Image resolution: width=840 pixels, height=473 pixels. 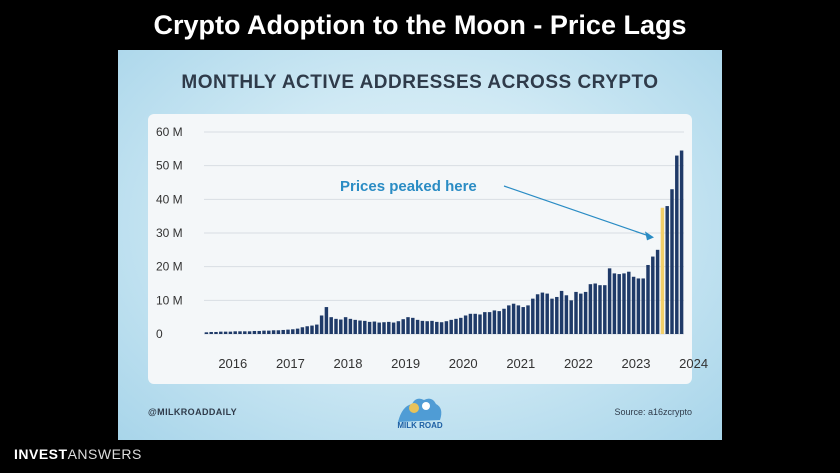 I want to click on x-tick-label: 2021, so click(x=520, y=363).